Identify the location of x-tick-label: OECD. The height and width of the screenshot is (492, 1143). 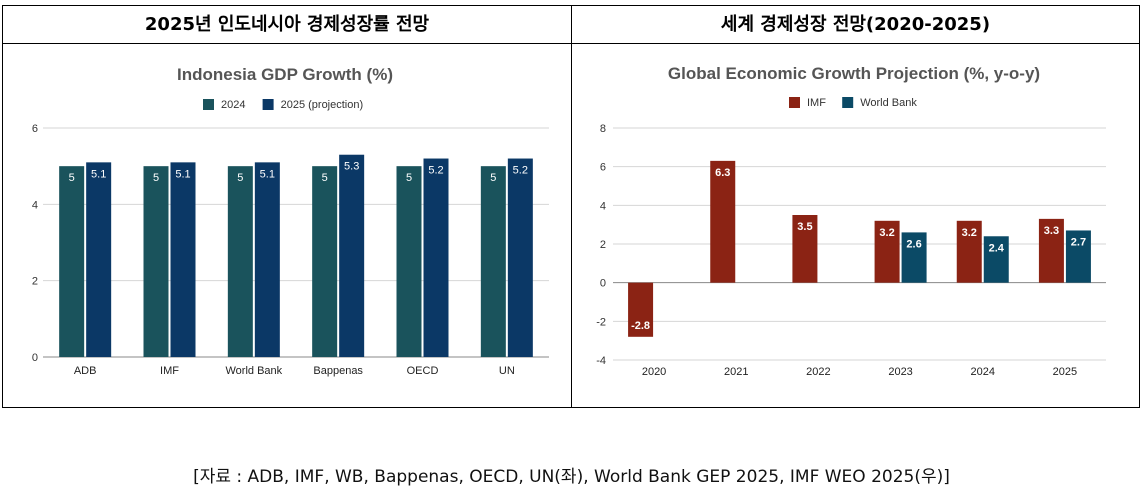
(423, 371).